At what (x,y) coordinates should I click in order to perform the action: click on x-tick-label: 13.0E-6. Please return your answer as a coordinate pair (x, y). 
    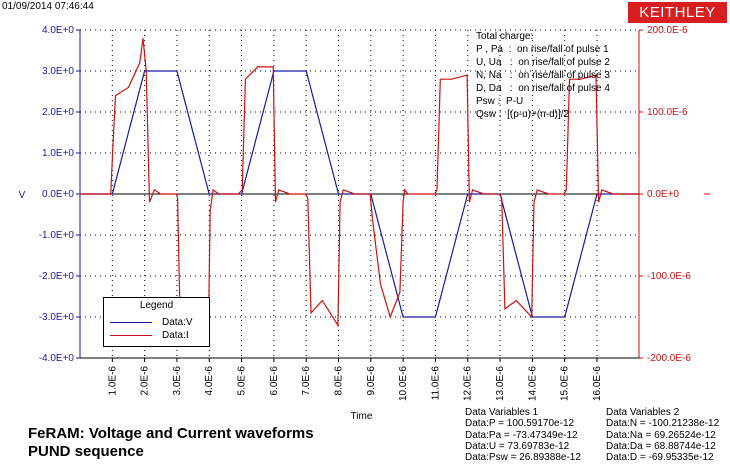
    Looking at the image, I should click on (500, 383).